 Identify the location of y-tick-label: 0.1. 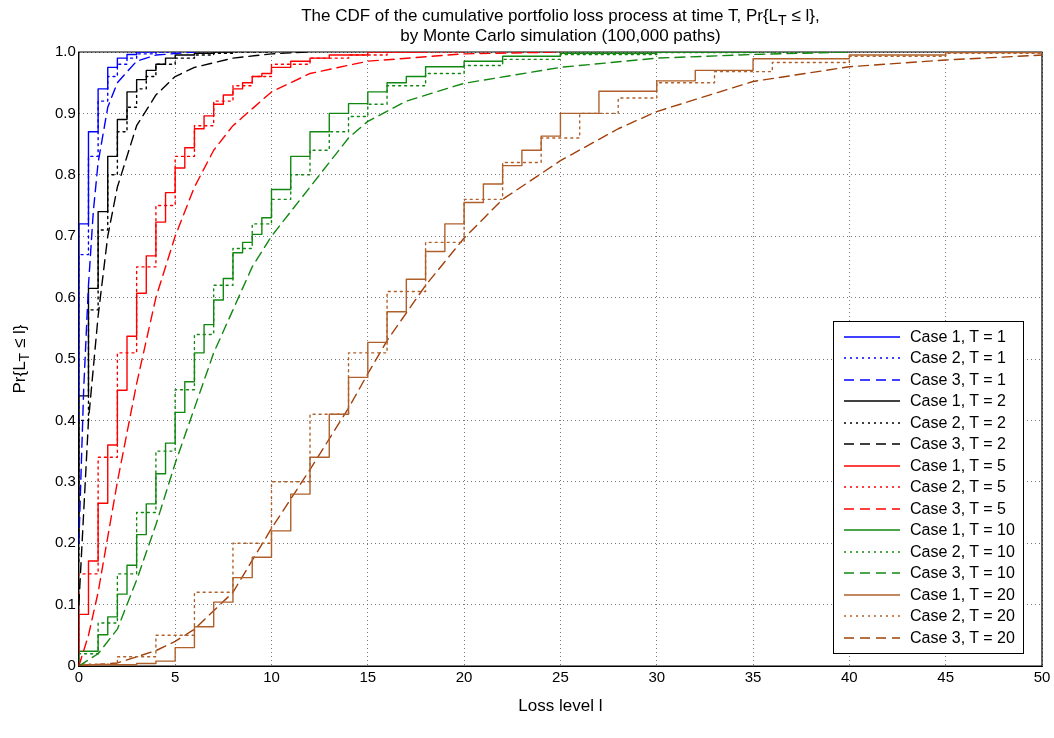
(65, 603).